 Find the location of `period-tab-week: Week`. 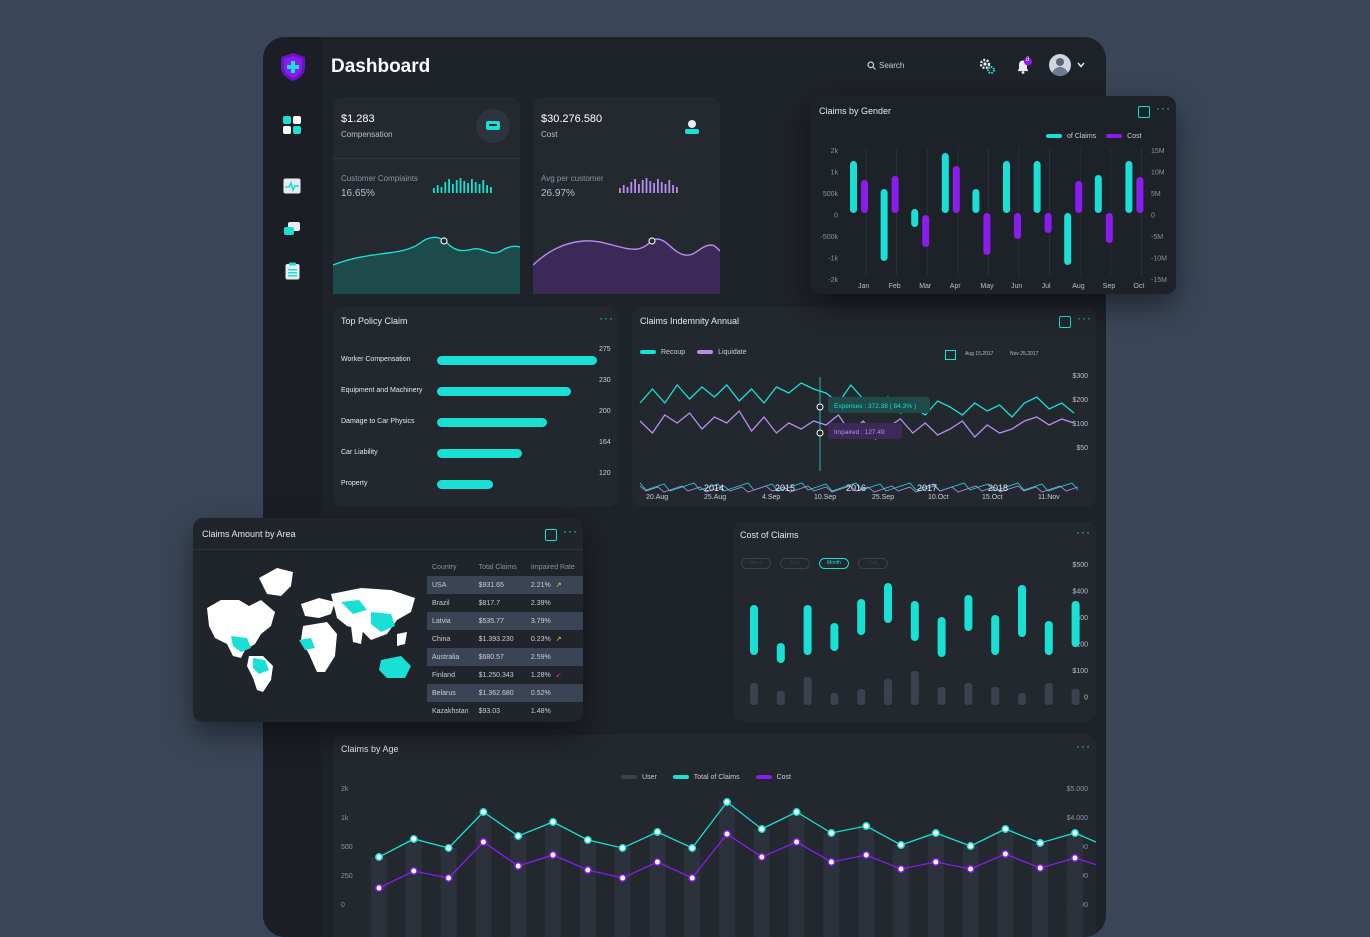

period-tab-week: Week is located at coordinates (756, 563).